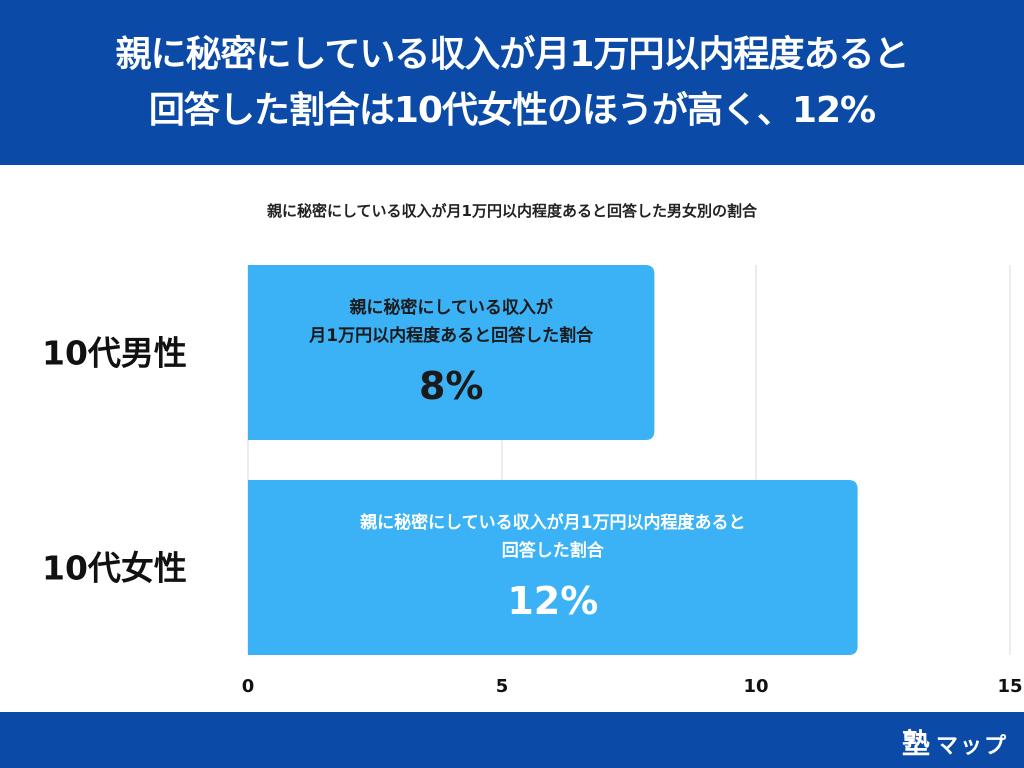 The height and width of the screenshot is (768, 1024). Describe the element at coordinates (451, 386) in the screenshot. I see `bar-value-label: 8%` at that location.